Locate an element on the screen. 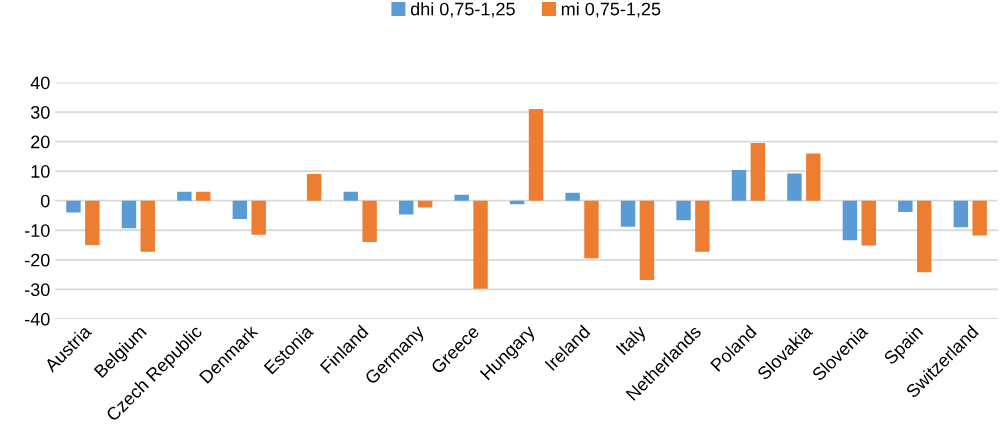  y-tick-label: -40 is located at coordinates (37, 319).